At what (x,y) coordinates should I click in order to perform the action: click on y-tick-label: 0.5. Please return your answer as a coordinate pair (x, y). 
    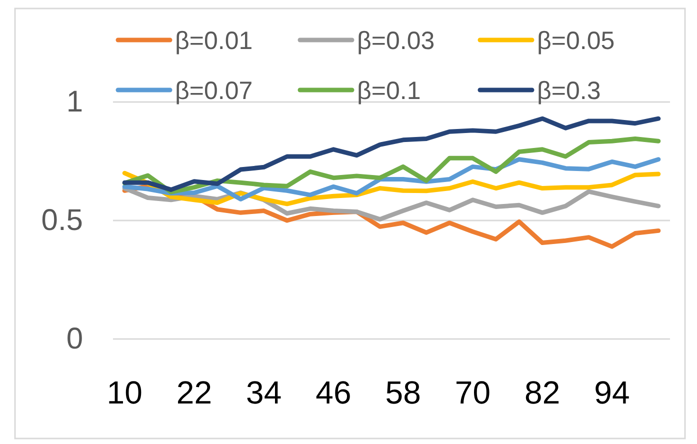
    Looking at the image, I should click on (62, 221).